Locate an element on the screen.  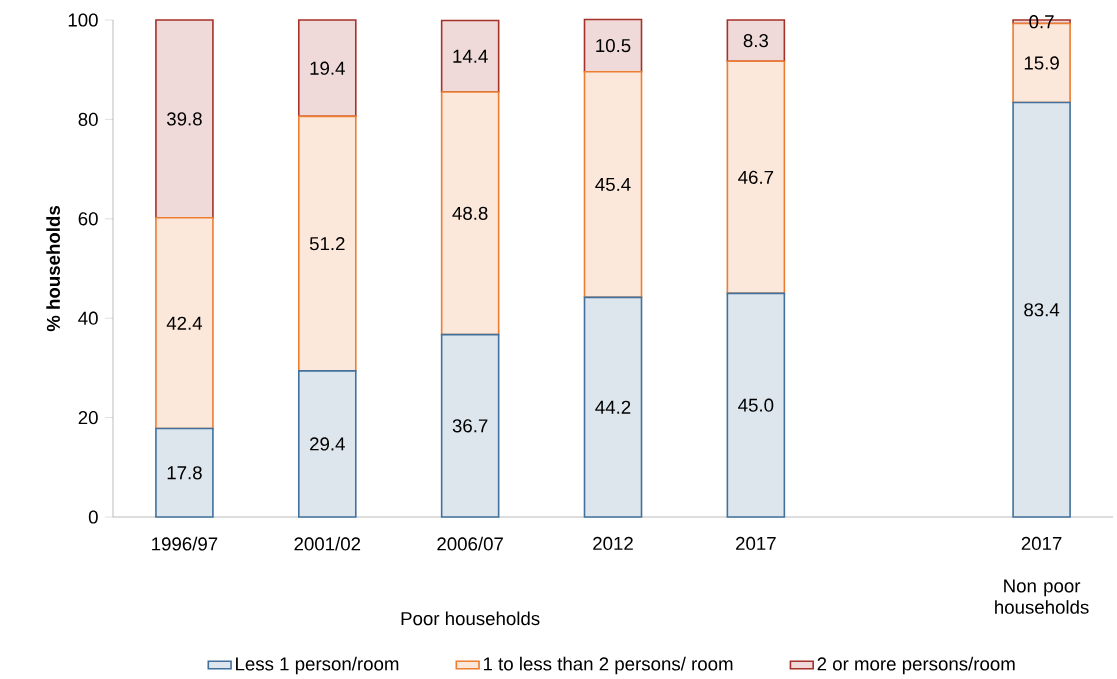
data-label: 46.7 is located at coordinates (756, 177).